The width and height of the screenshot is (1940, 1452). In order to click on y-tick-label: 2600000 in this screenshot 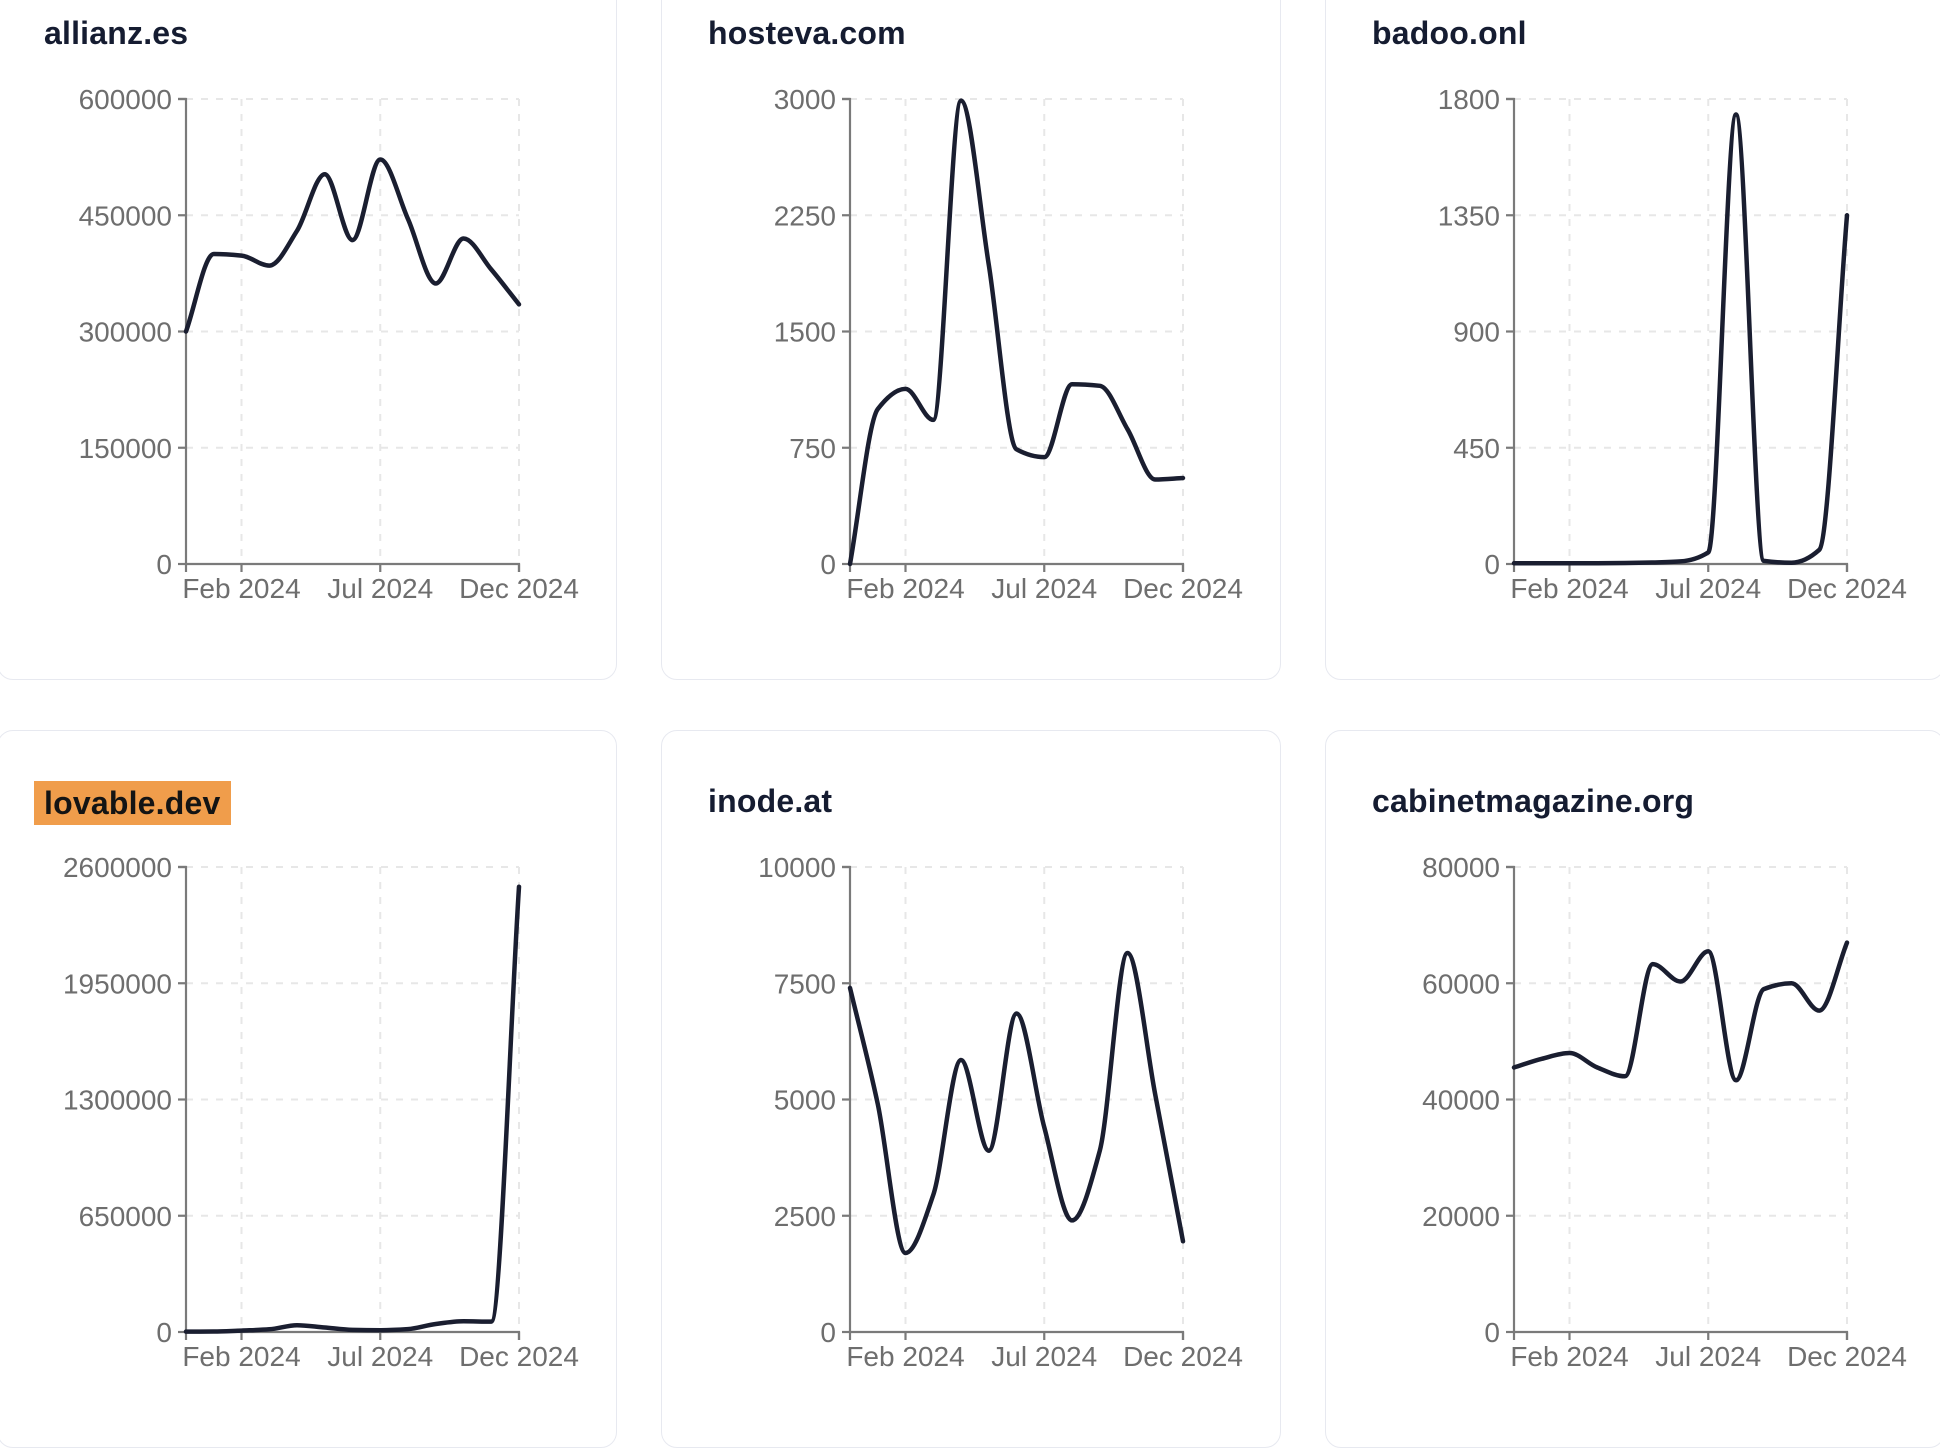, I will do `click(117, 867)`.